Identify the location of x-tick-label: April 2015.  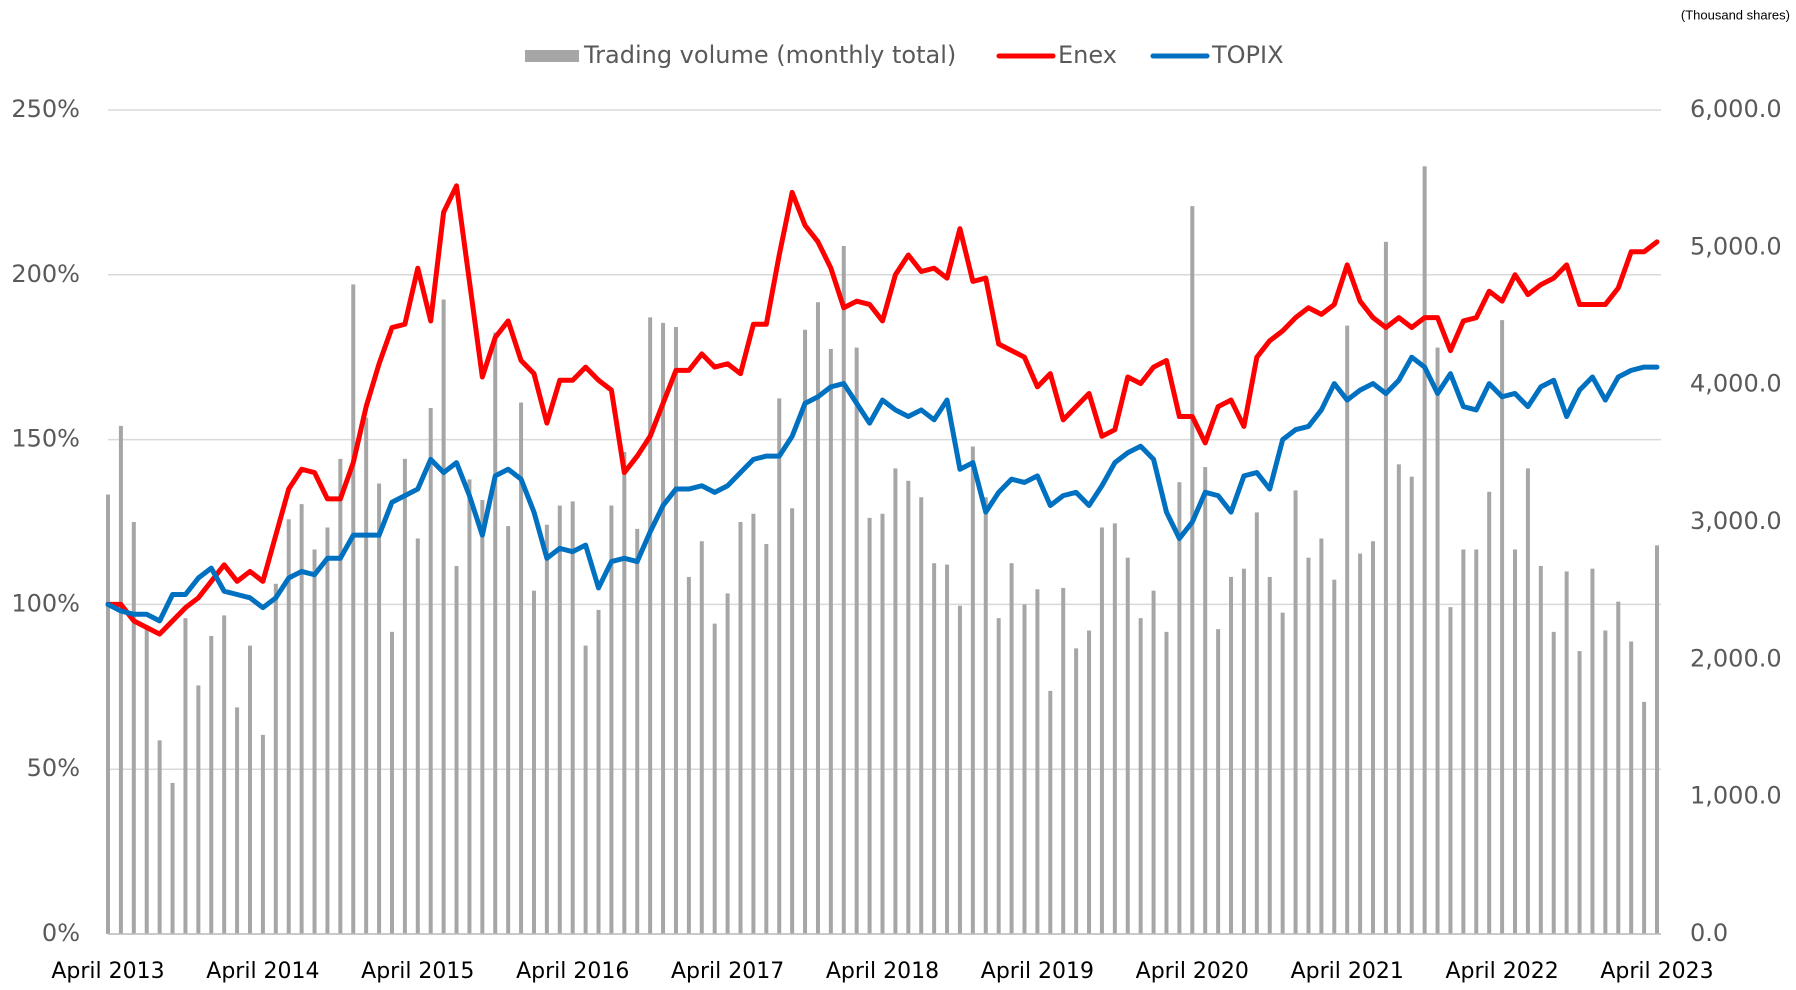
(417, 971).